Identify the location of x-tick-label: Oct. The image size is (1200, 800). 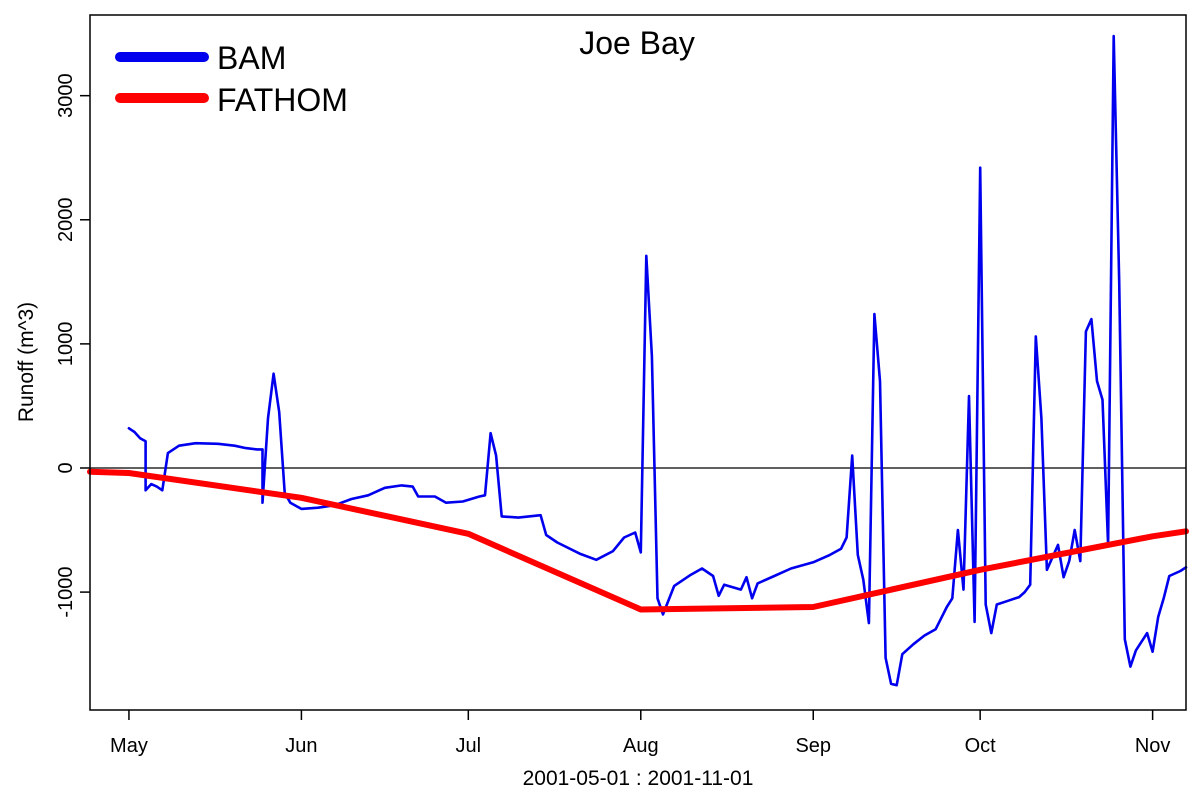
(981, 746).